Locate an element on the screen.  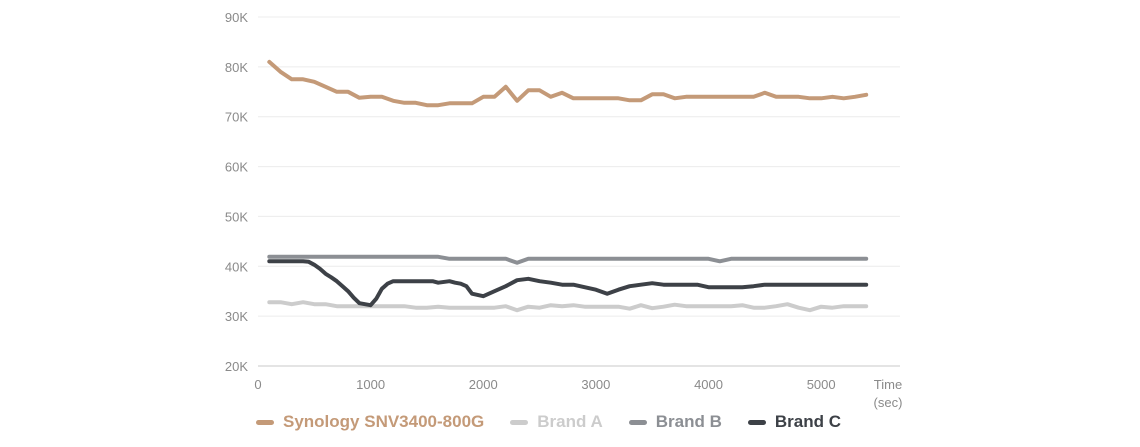
legend-item: Brand C is located at coordinates (794, 422).